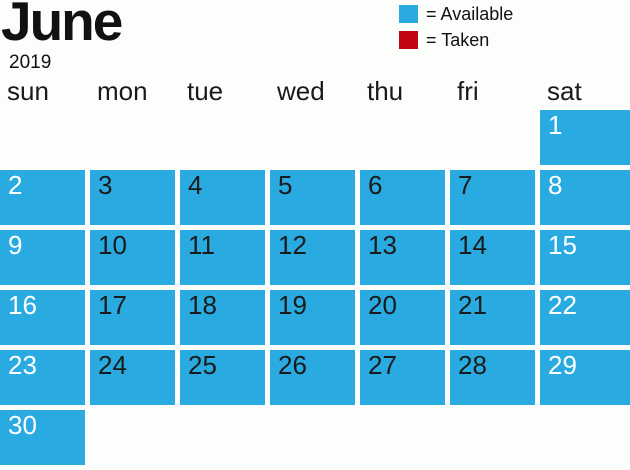 The height and width of the screenshot is (470, 630). I want to click on day-cell-6: 6, so click(402, 197).